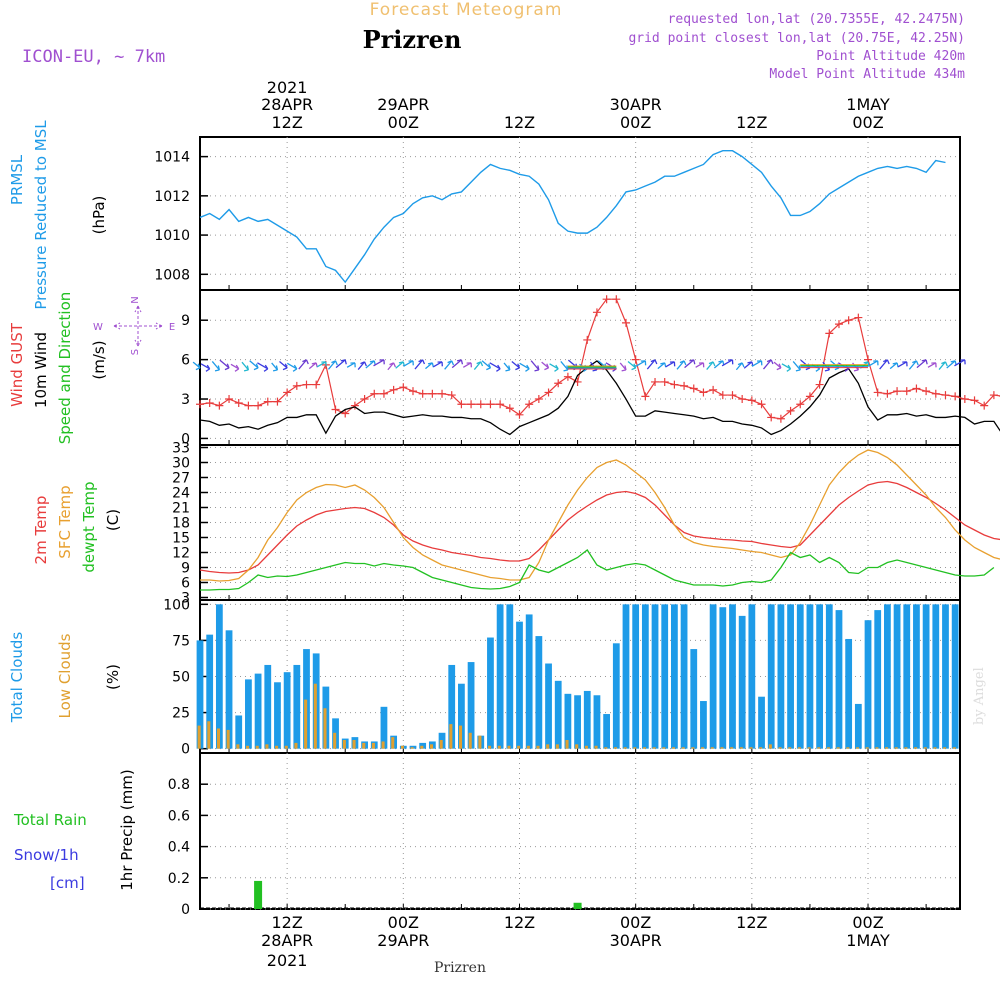  Describe the element at coordinates (185, 361) in the screenshot. I see `y-tick-label: 6` at that location.